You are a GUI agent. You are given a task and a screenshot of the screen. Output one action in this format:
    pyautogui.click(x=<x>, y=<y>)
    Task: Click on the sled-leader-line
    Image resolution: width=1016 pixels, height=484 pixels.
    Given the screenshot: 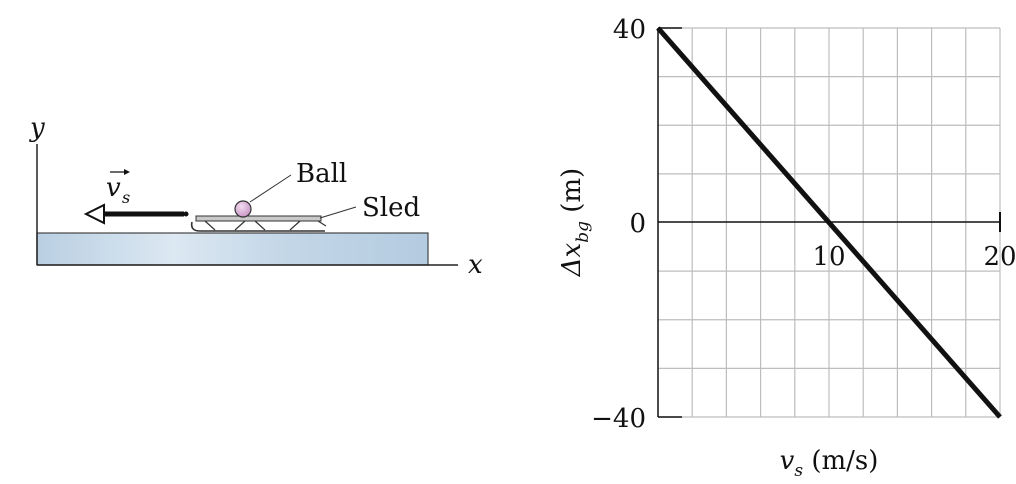 What is the action you would take?
    pyautogui.click(x=338, y=212)
    